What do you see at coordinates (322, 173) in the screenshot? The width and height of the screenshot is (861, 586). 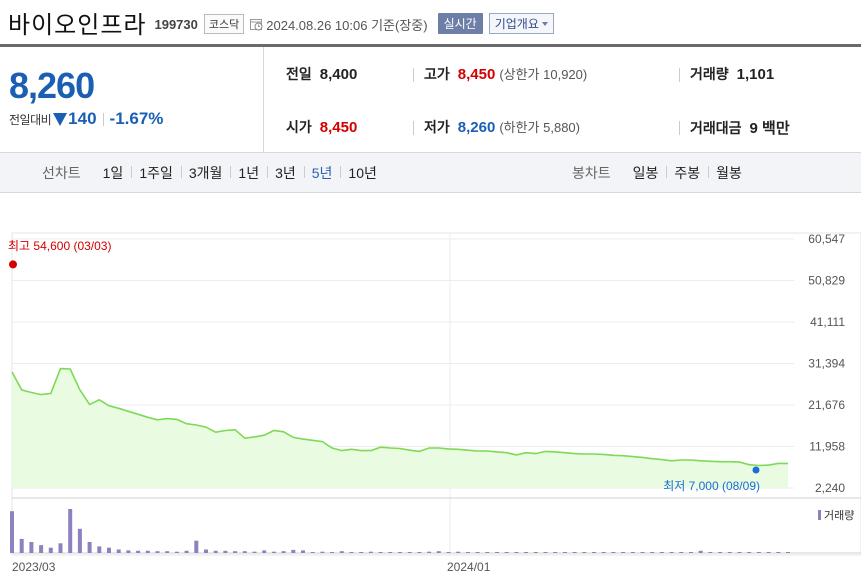 I see `tab-5y: 5년` at bounding box center [322, 173].